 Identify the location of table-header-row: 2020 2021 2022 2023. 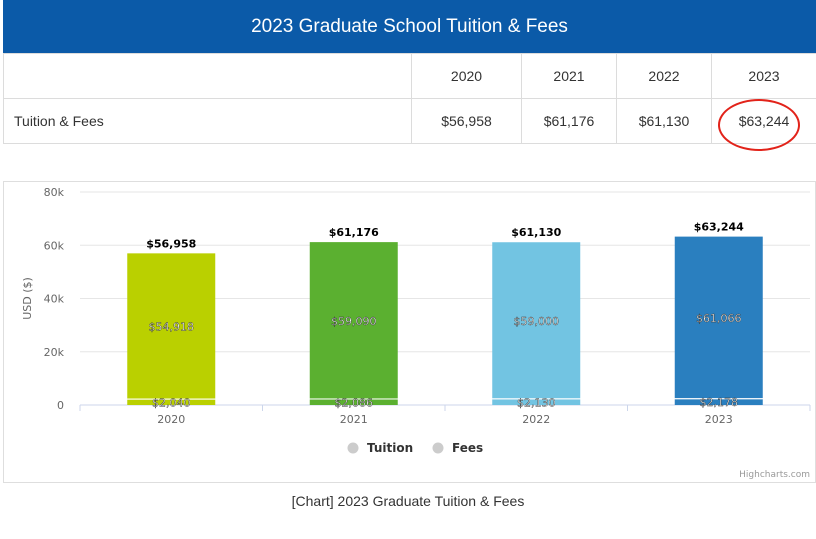
(409, 76).